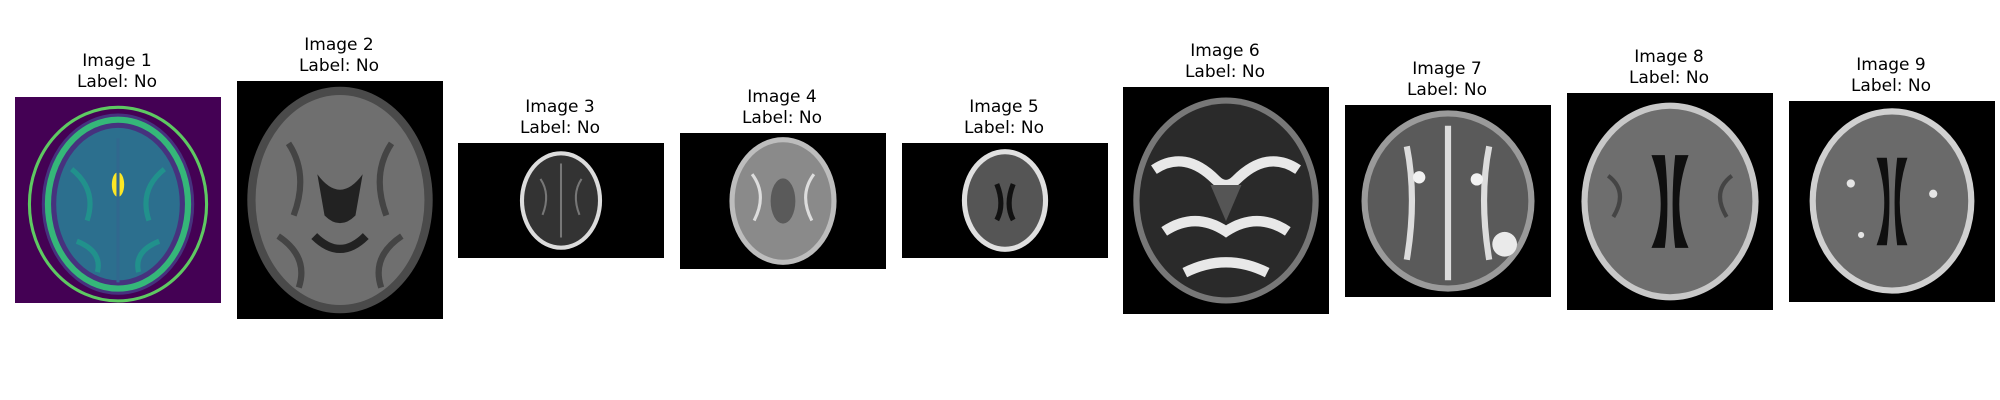 Image resolution: width=2000 pixels, height=400 pixels. Describe the element at coordinates (339, 66) in the screenshot. I see `image-2-label: Label: No` at that location.